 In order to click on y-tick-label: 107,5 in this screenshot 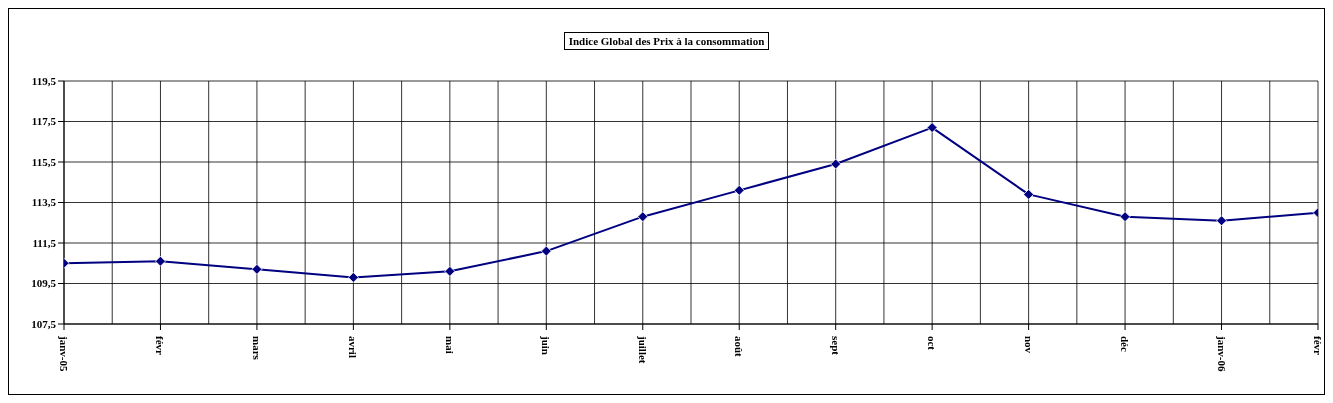, I will do `click(44, 323)`.